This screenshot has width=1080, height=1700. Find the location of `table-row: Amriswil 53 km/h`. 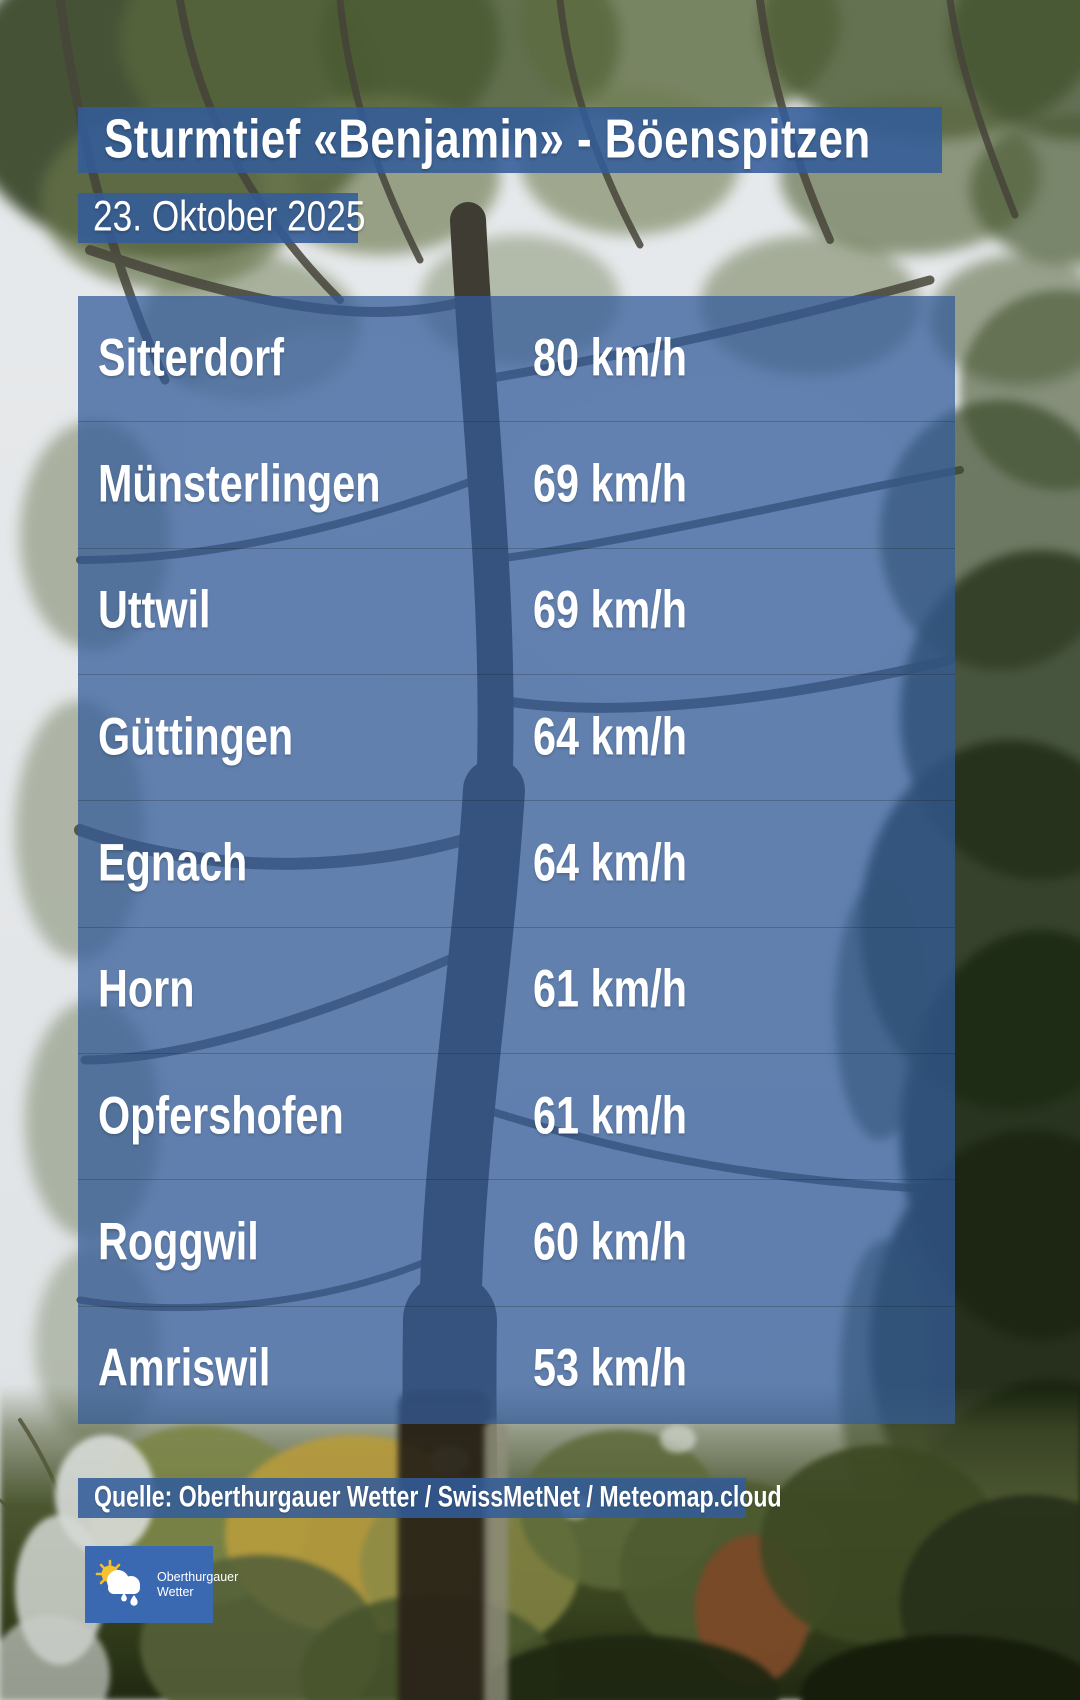

table-row: Amriswil 53 km/h is located at coordinates (516, 1368).